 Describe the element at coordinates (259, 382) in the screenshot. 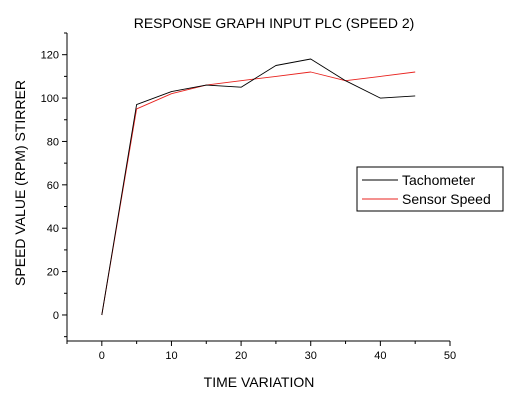

I see `x-axis-title: TIME VARIATION` at that location.